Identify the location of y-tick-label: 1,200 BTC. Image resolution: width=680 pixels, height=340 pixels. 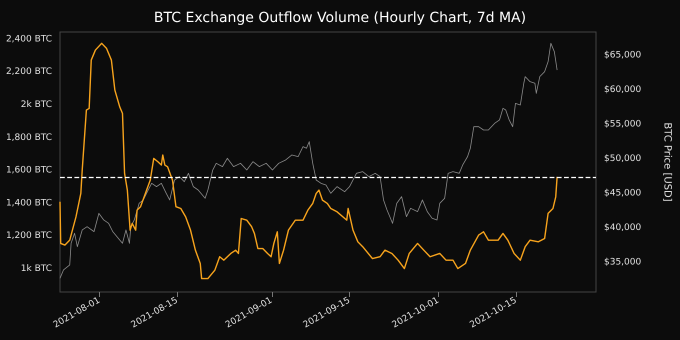
(29, 236).